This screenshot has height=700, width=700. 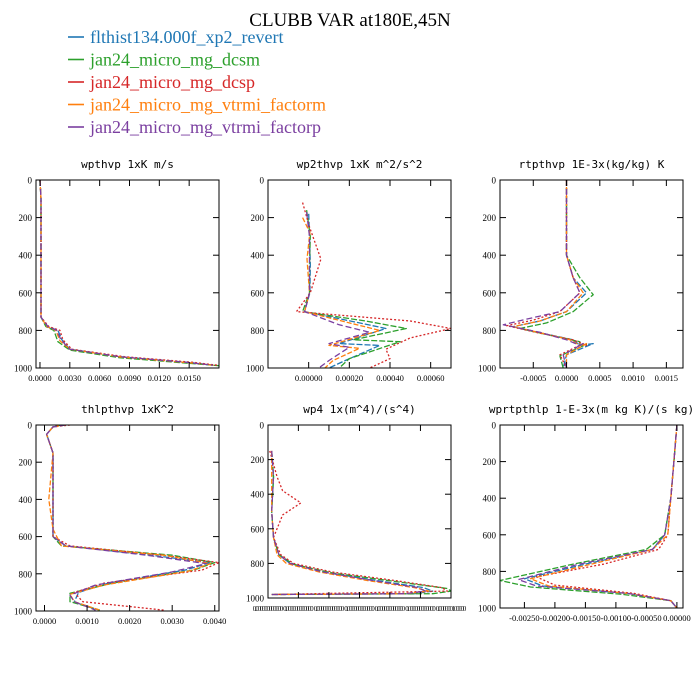 I want to click on xtick-label-2-1: 0.0000, so click(x=566, y=378).